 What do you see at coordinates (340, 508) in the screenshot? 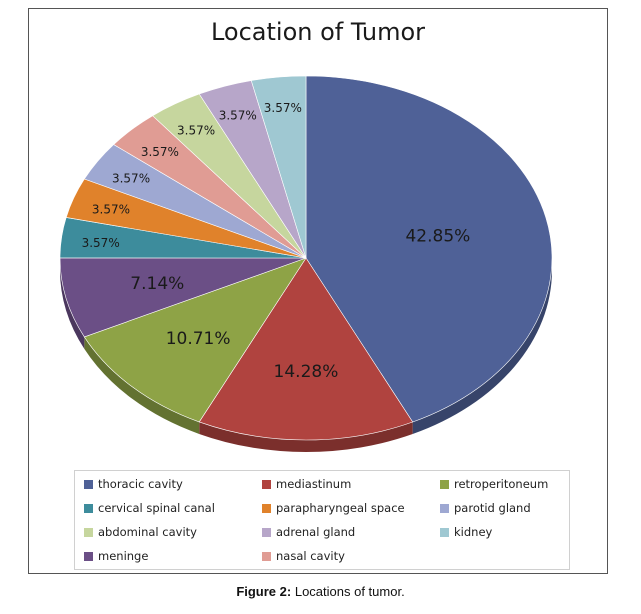
I see `legend-label: parapharyngeal space` at bounding box center [340, 508].